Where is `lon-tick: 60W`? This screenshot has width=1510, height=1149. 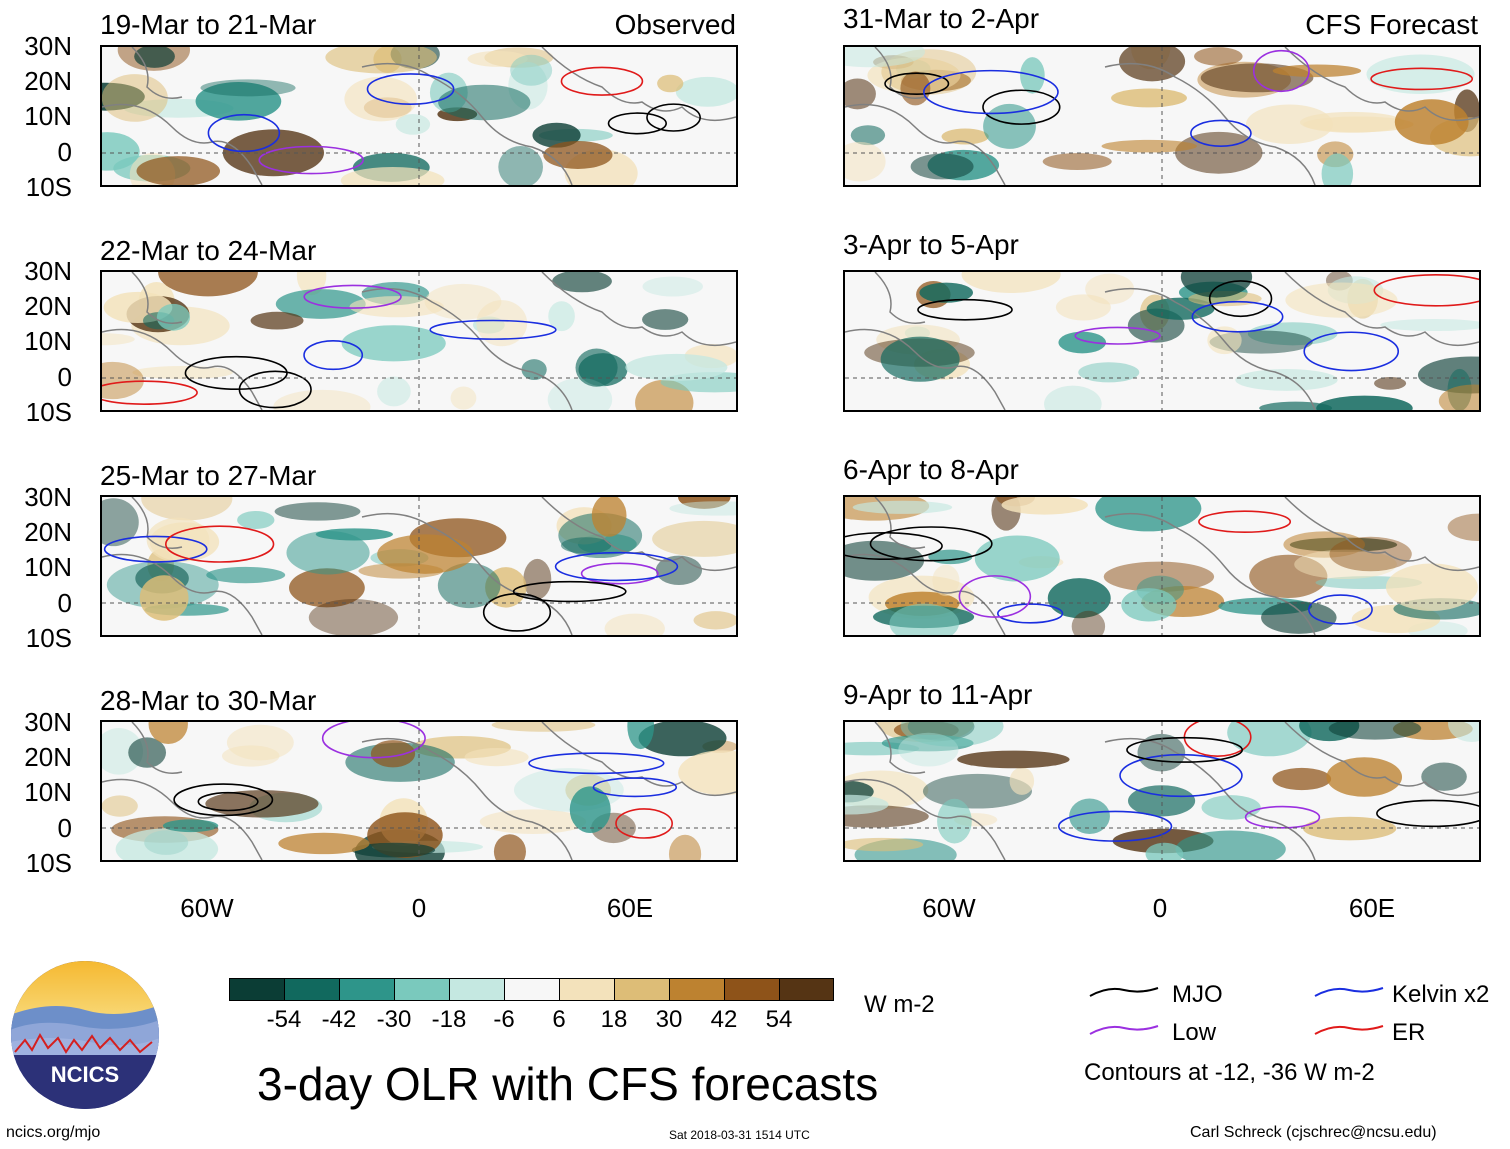
lon-tick: 60W is located at coordinates (207, 908).